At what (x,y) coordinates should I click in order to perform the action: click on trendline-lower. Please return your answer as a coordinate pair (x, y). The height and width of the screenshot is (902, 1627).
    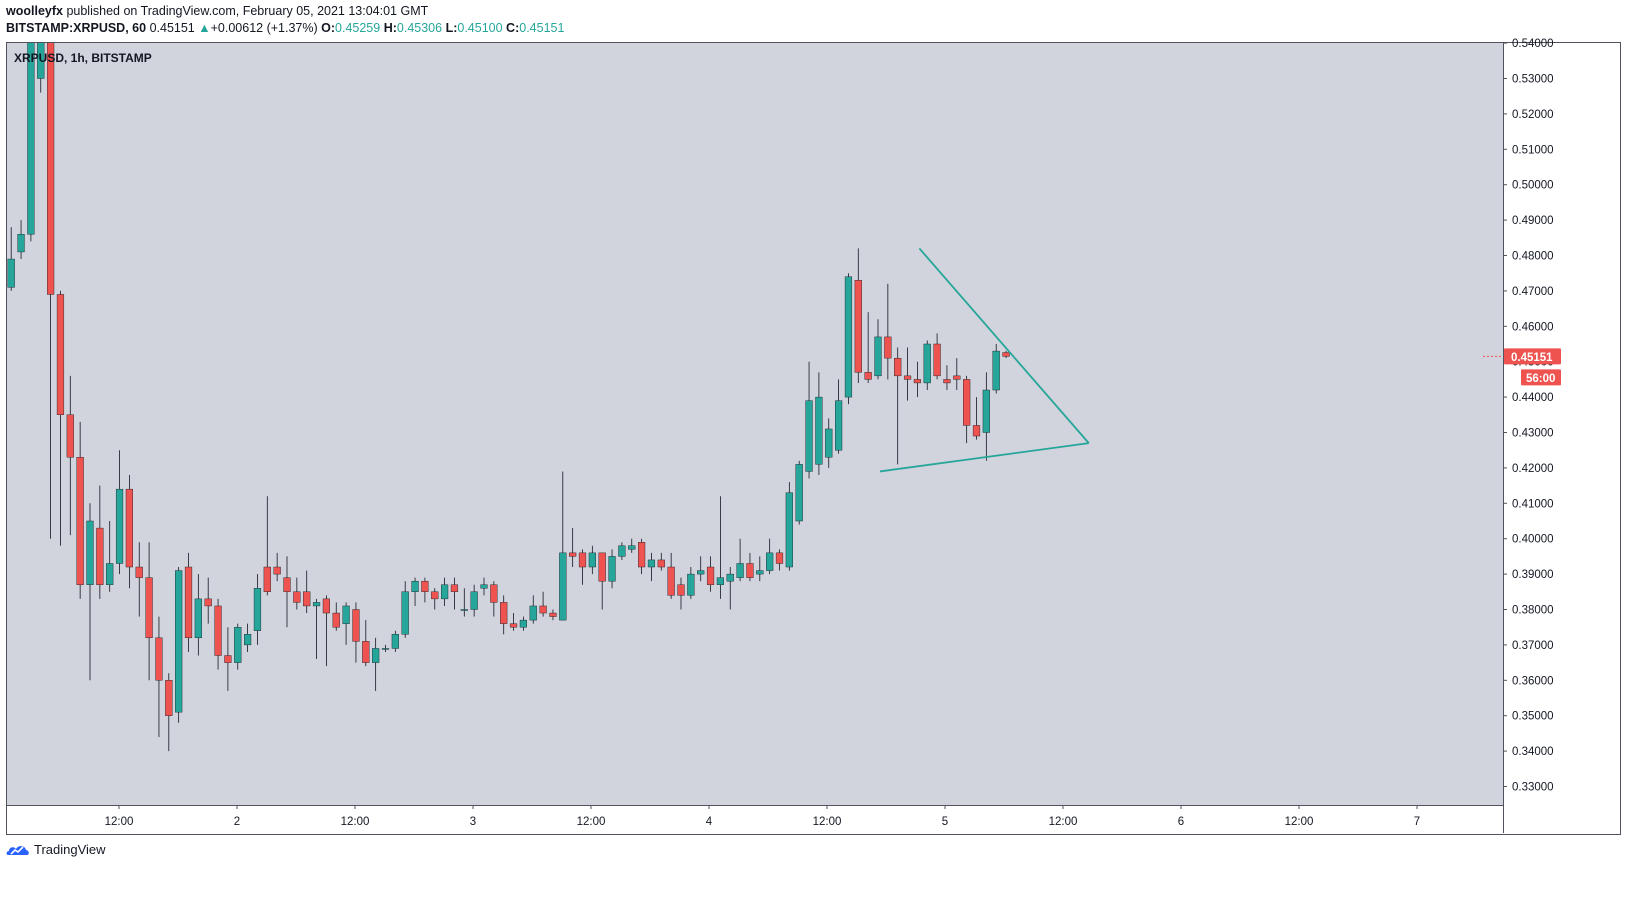
    Looking at the image, I should click on (984, 457).